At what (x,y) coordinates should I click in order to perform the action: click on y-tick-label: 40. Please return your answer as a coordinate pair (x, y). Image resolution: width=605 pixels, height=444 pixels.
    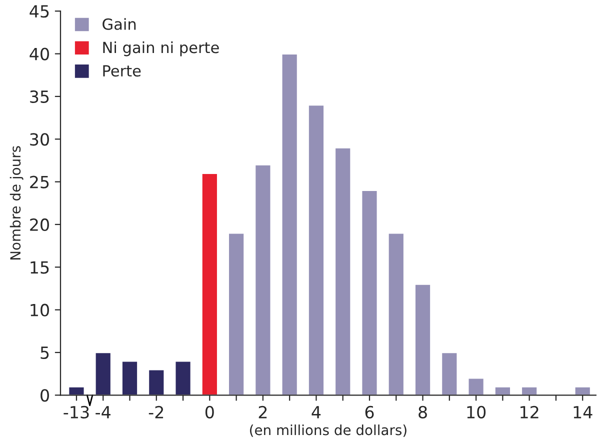
    Looking at the image, I should click on (39, 54).